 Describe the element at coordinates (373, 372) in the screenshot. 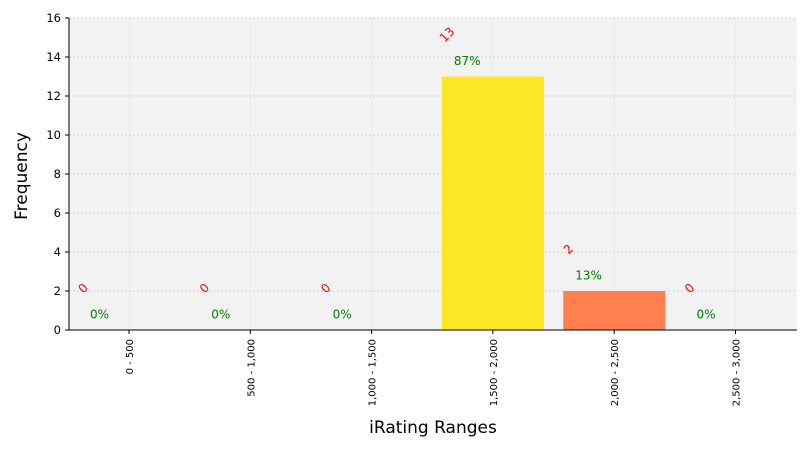

I see `x-tick-label: 1,000 - 1,500` at that location.